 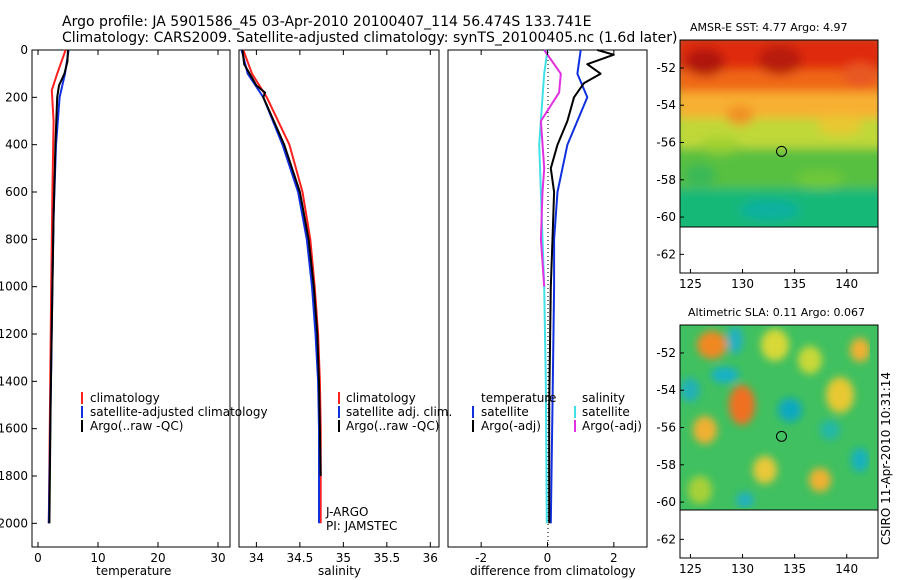 I want to click on legend-label-sal-satellite: satellite, so click(x=606, y=412).